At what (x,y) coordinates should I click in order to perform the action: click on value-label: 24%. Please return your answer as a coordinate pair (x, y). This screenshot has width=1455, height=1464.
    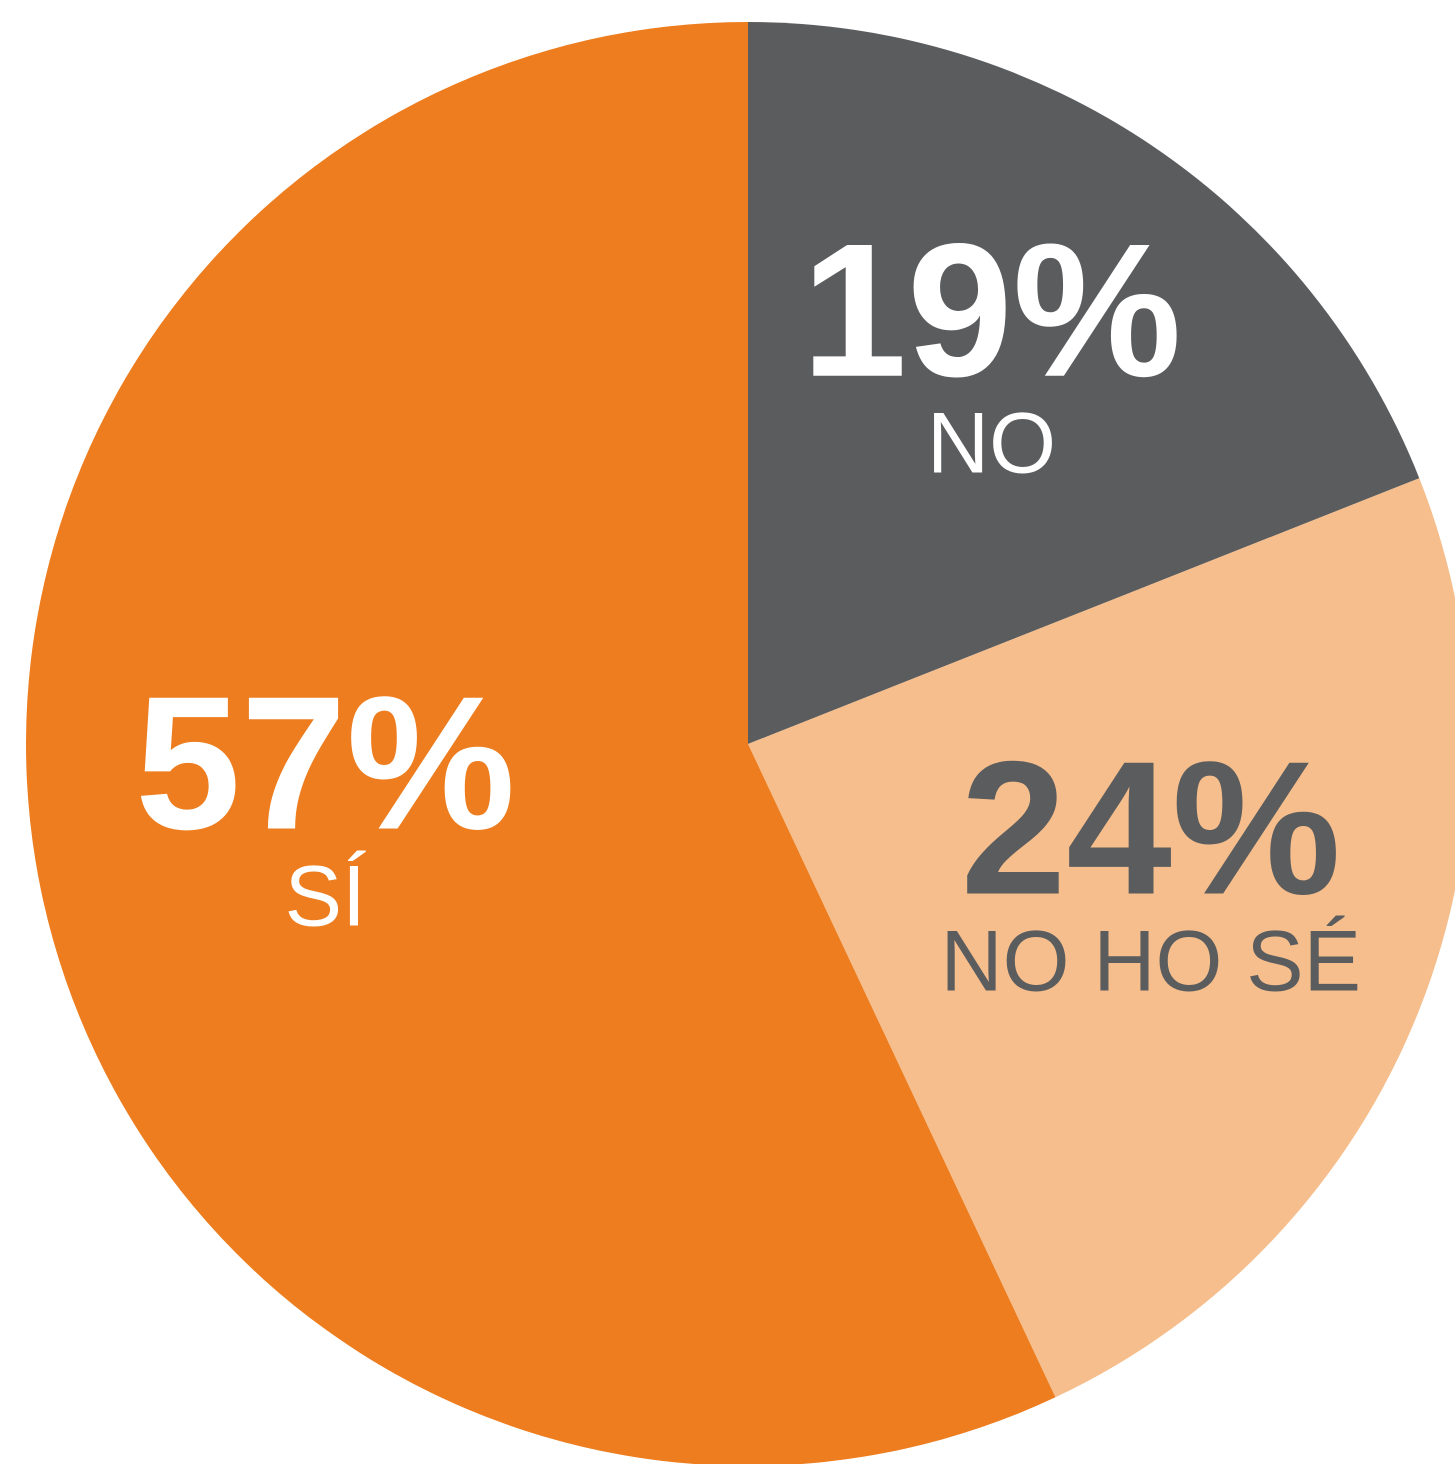
    Looking at the image, I should click on (1151, 828).